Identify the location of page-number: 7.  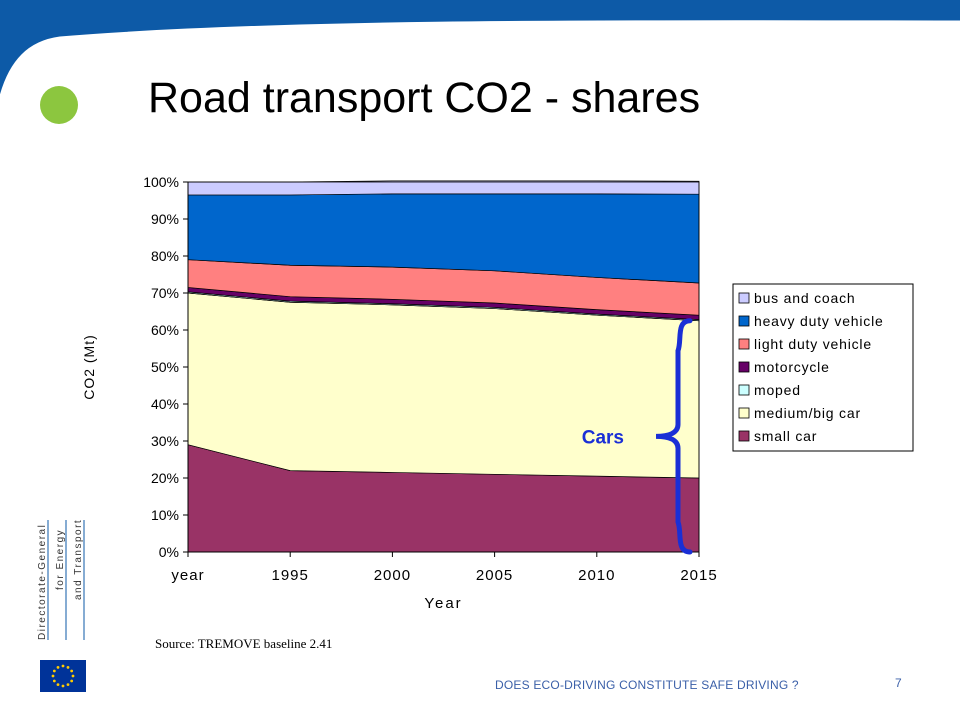
(898, 683).